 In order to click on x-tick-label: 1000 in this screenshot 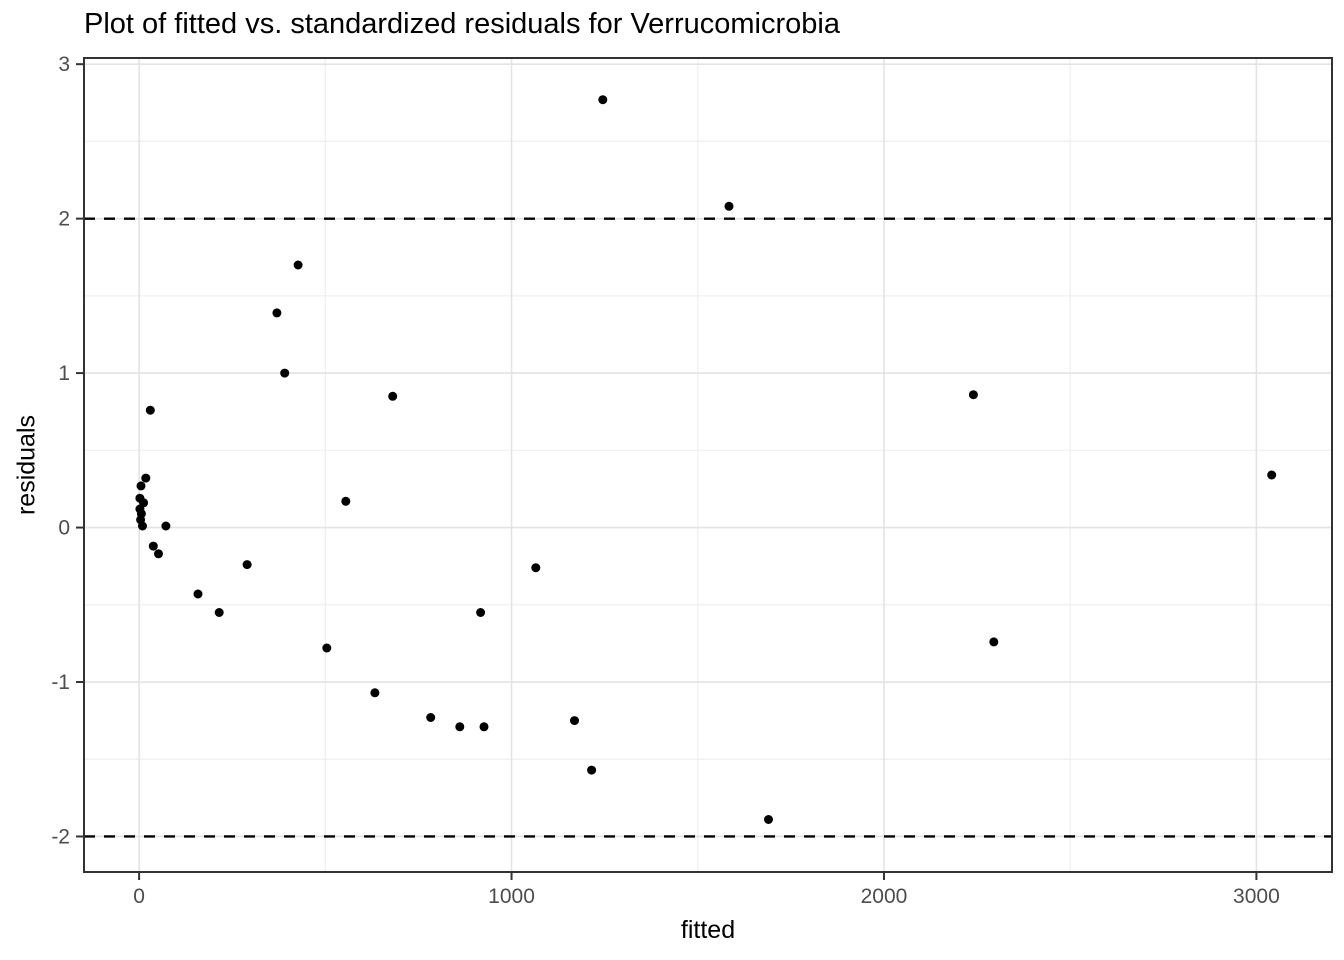, I will do `click(511, 896)`.